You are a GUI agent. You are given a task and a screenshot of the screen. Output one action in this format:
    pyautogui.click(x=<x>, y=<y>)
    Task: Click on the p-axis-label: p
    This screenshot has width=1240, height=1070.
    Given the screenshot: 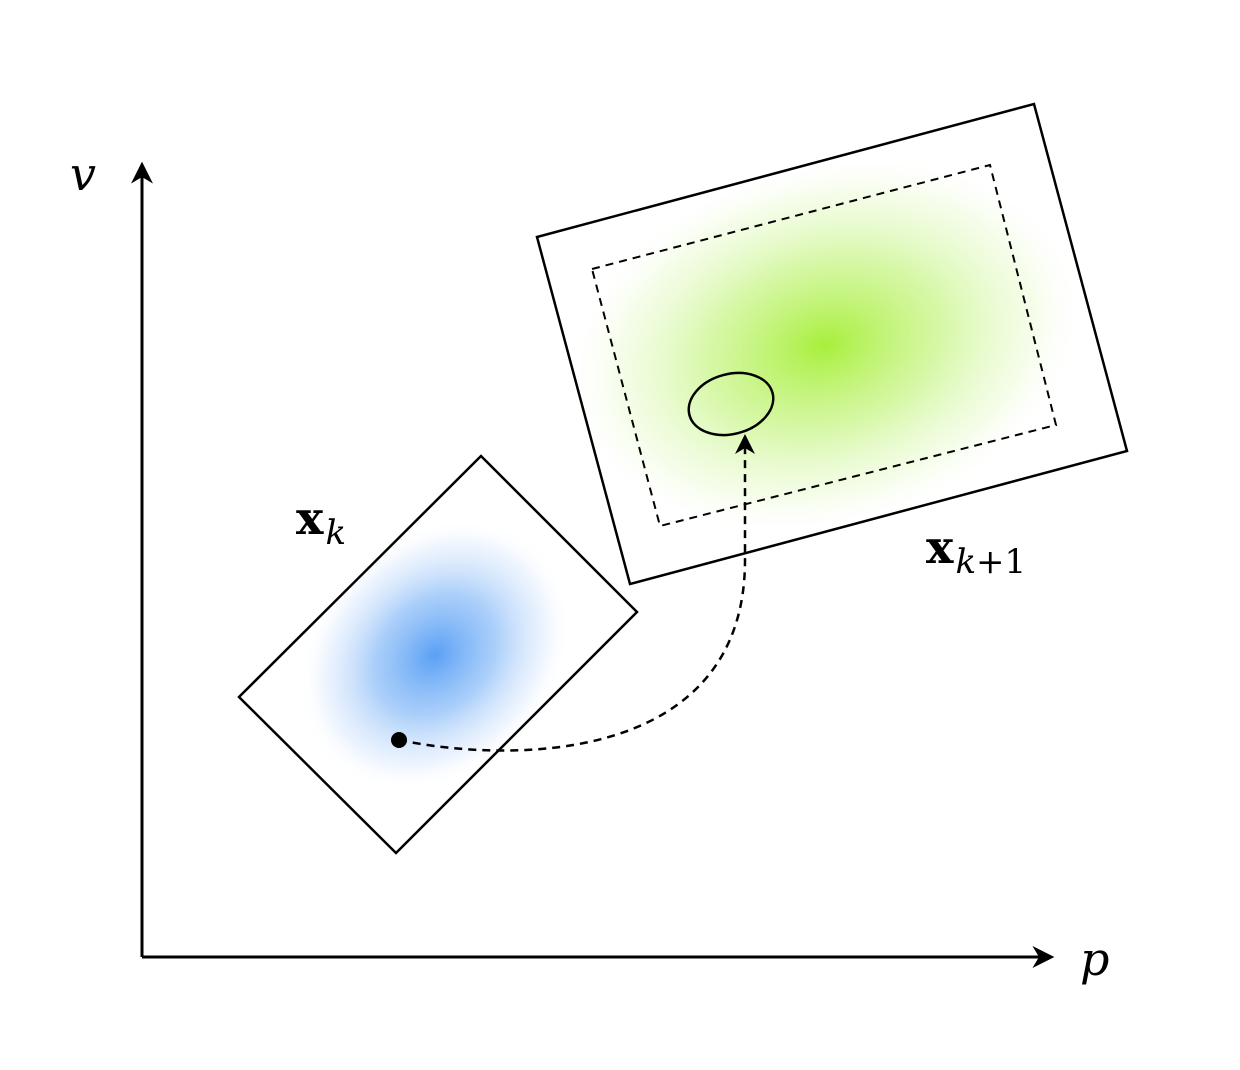 What is the action you would take?
    pyautogui.click(x=1094, y=959)
    